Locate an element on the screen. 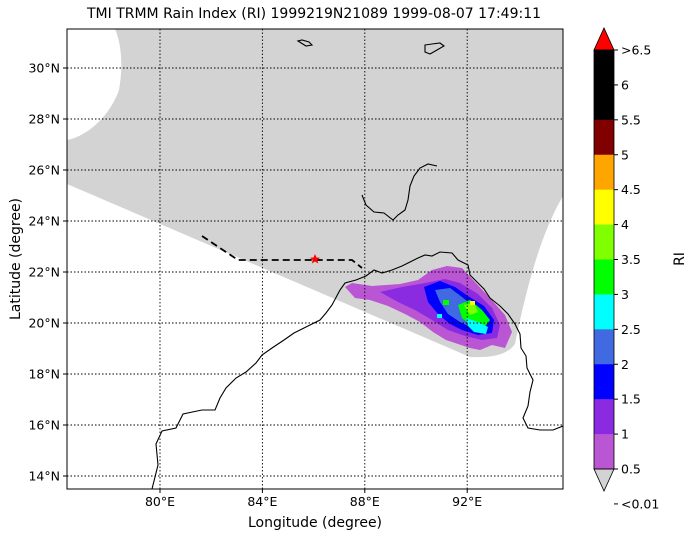  colorbar-tick-label: 3.5 is located at coordinates (631, 259).